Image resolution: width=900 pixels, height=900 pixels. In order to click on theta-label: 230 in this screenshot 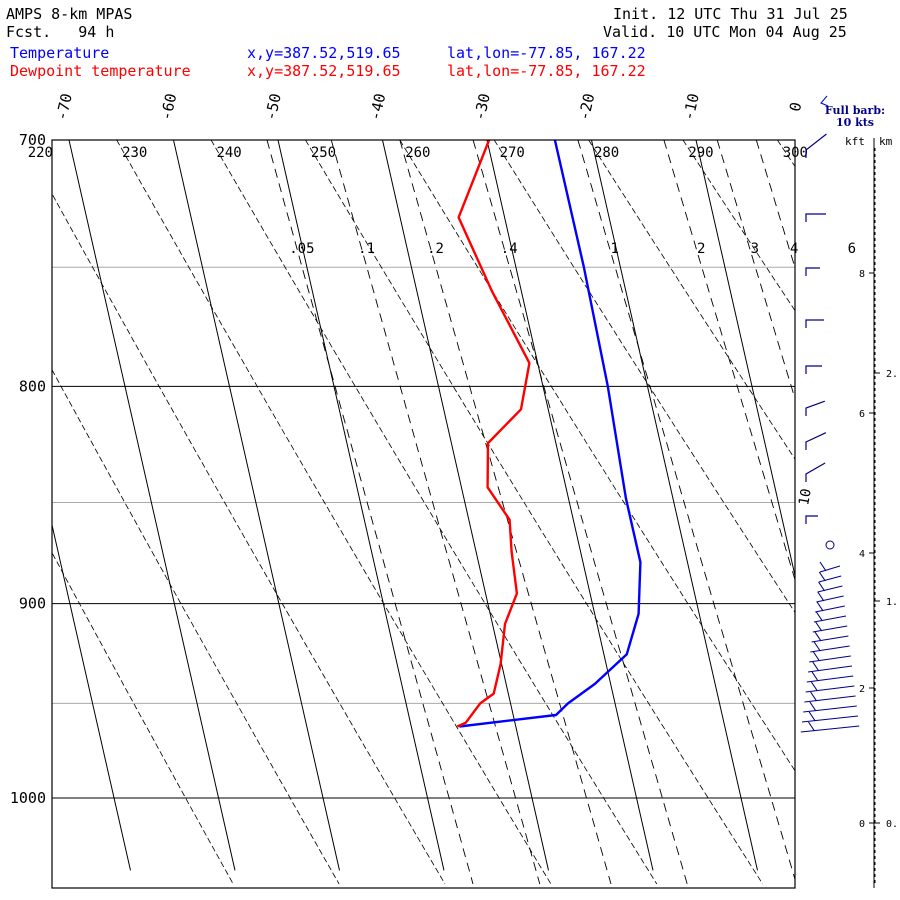, I will do `click(134, 153)`.